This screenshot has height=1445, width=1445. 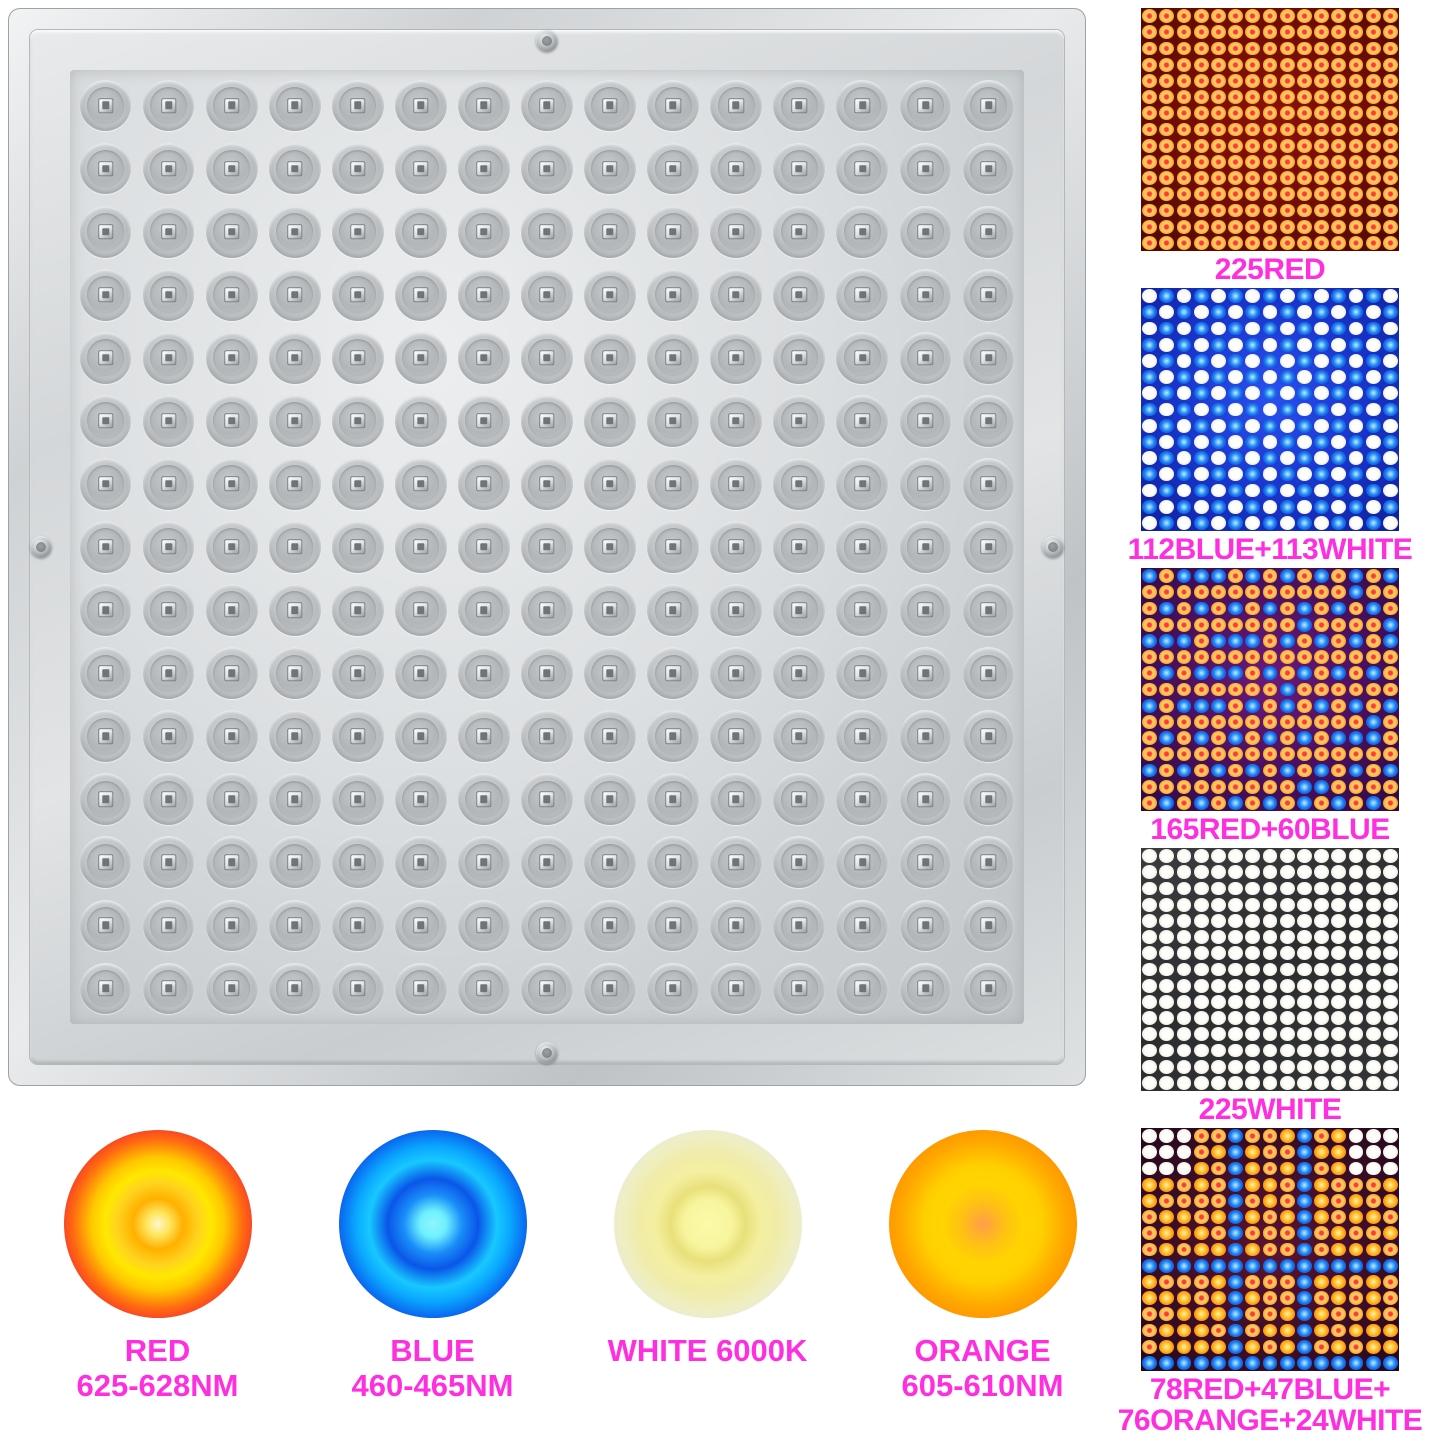 I want to click on variant-option-3: 165RED+60BLUE, so click(x=1270, y=707).